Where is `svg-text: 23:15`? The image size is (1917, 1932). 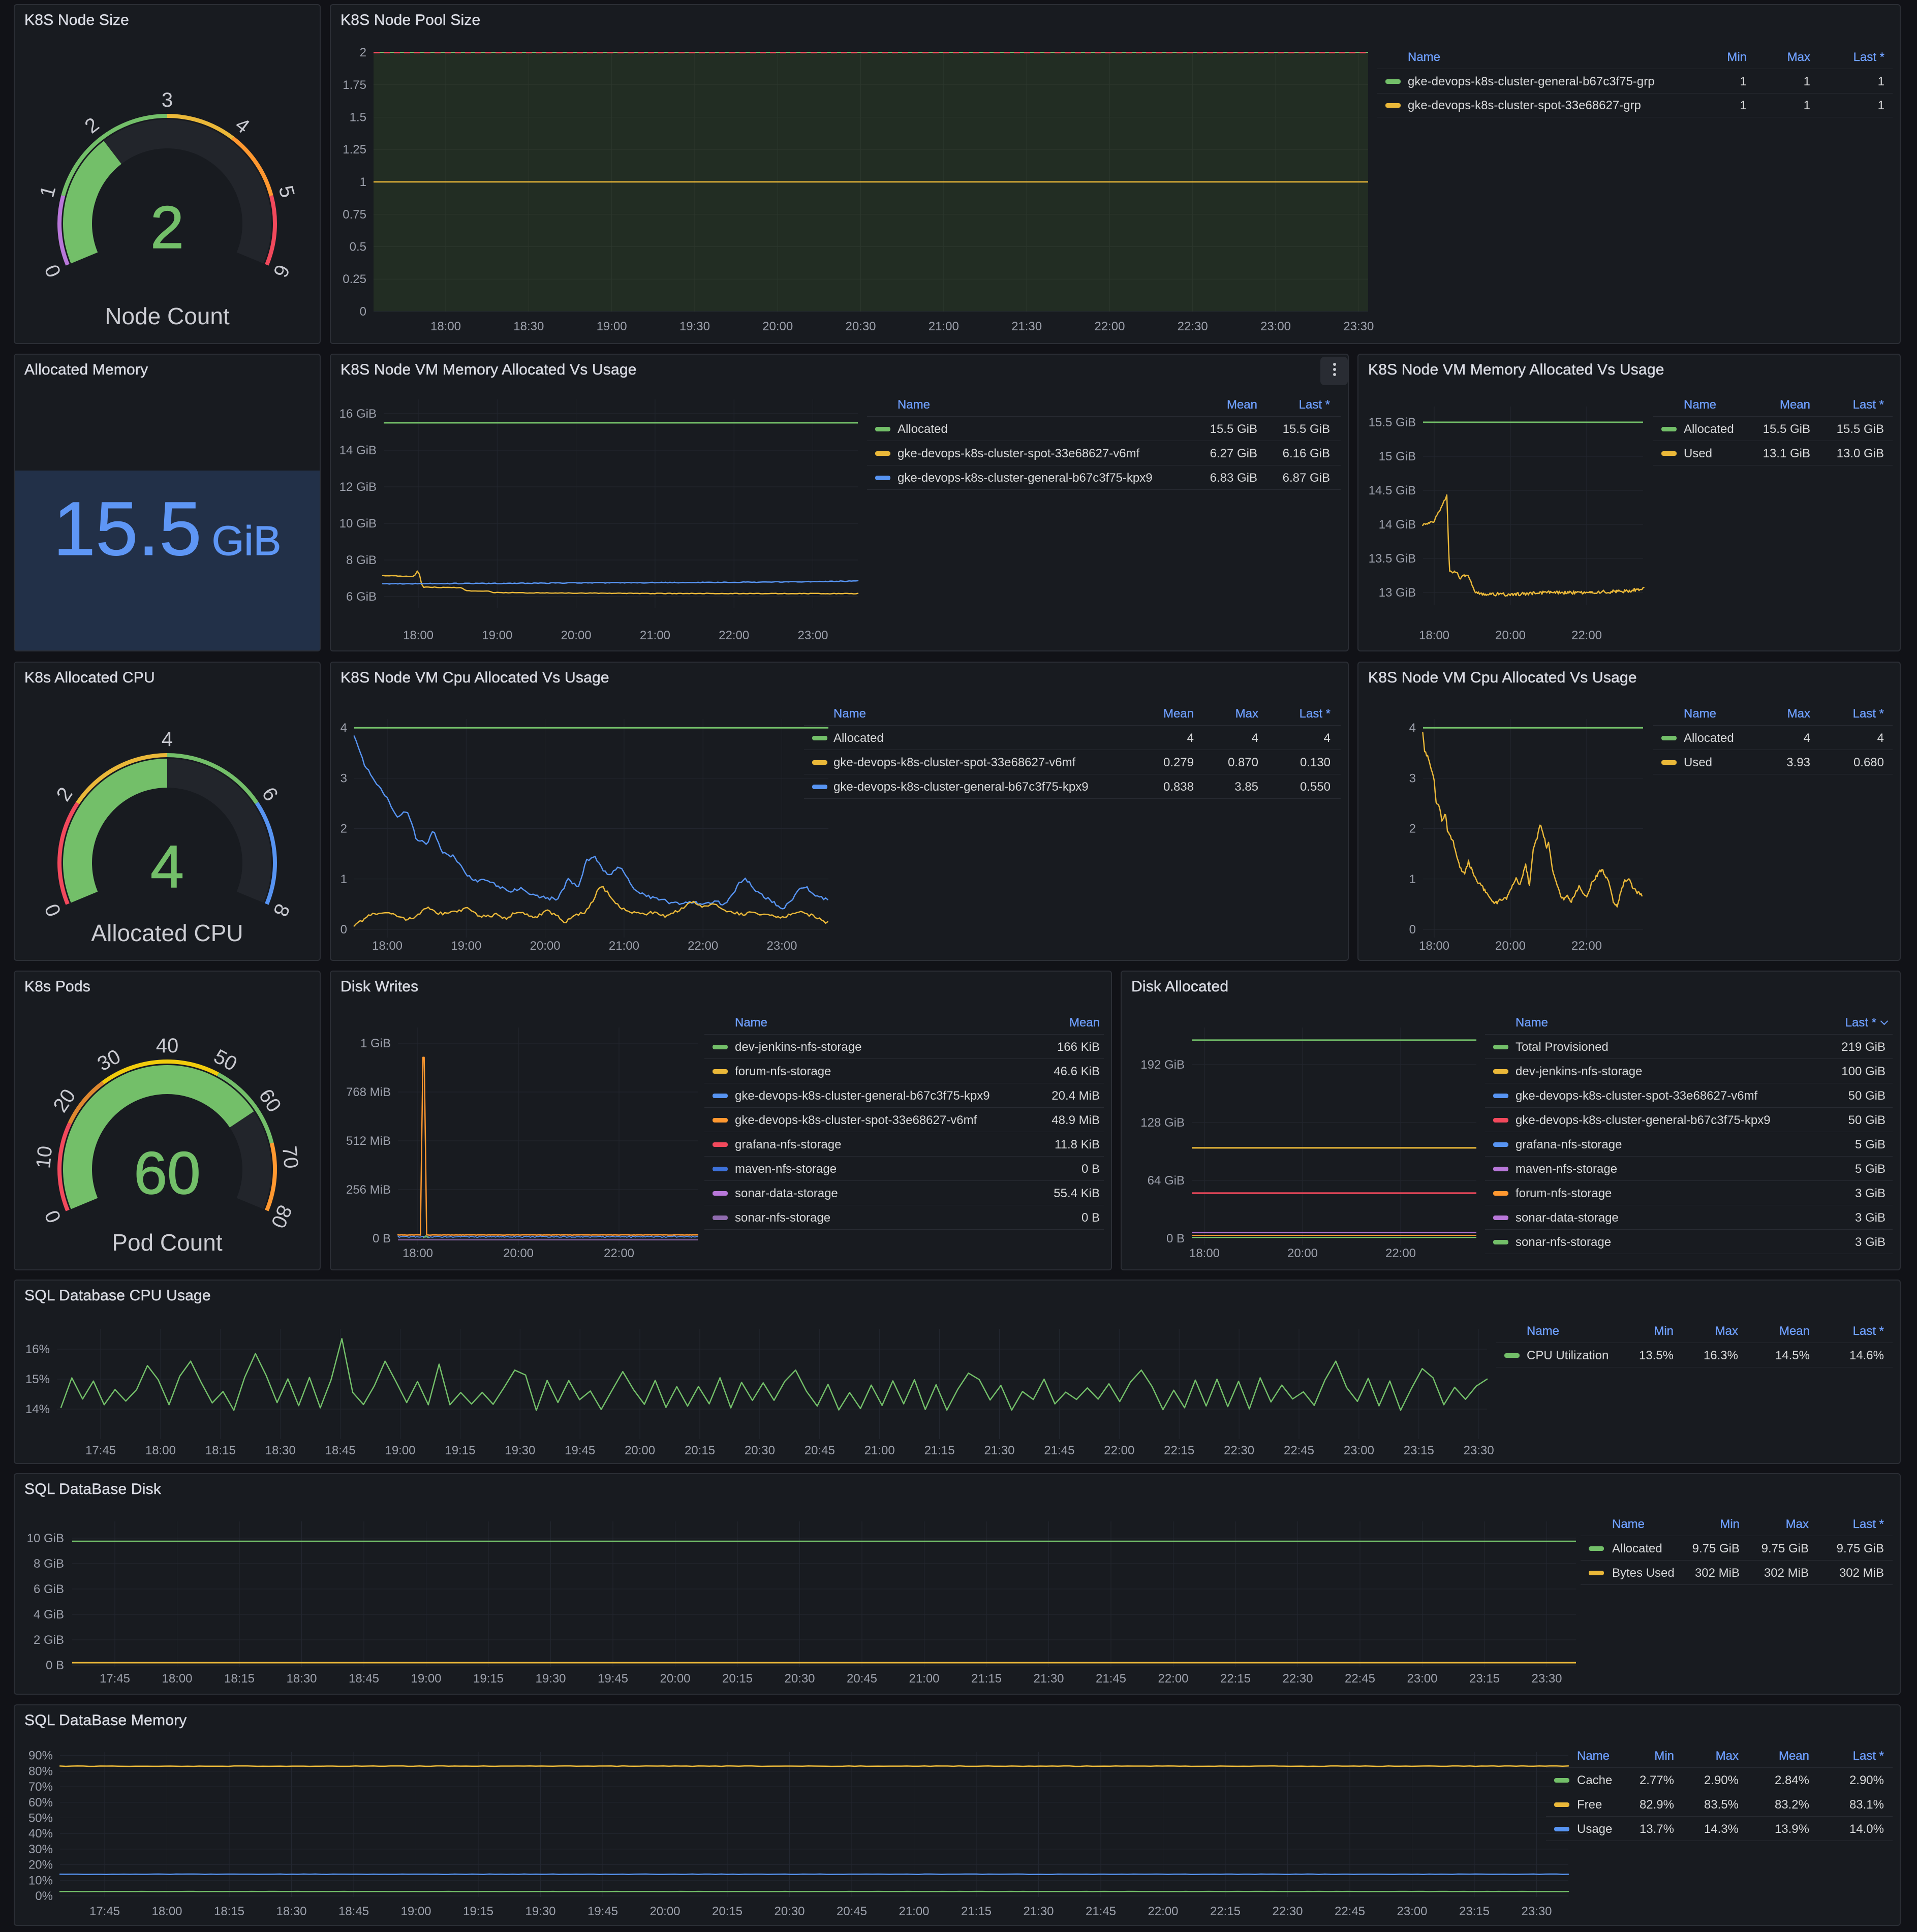
svg-text: 23:15 is located at coordinates (1474, 1911).